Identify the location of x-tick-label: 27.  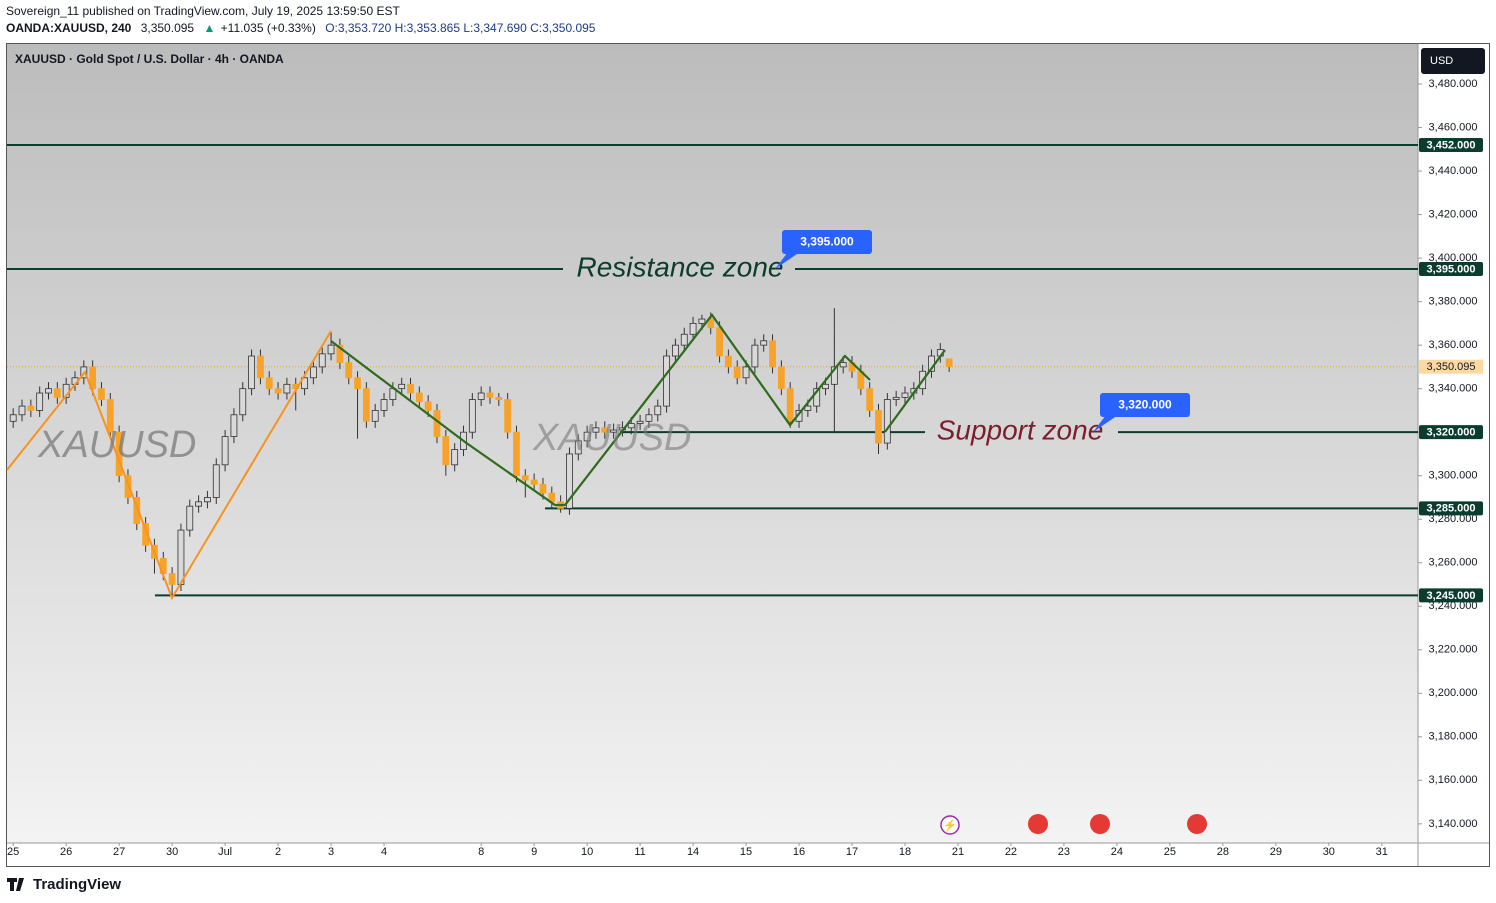
(119, 852).